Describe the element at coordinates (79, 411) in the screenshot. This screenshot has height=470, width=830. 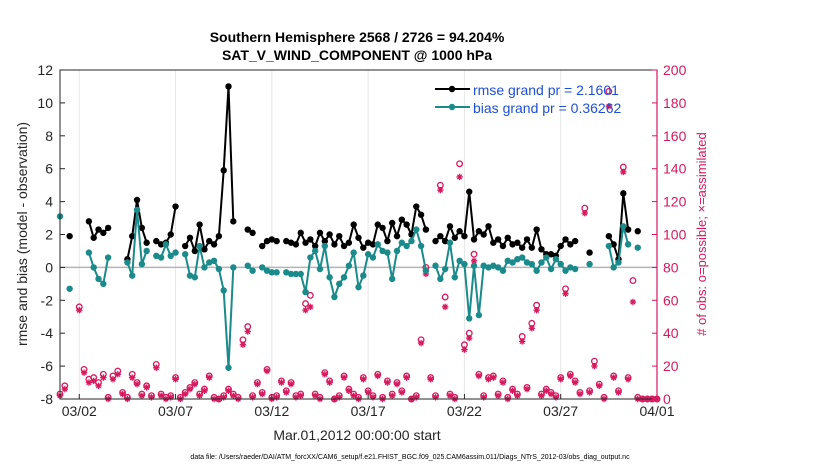
I see `x-tick-label: 03/02` at that location.